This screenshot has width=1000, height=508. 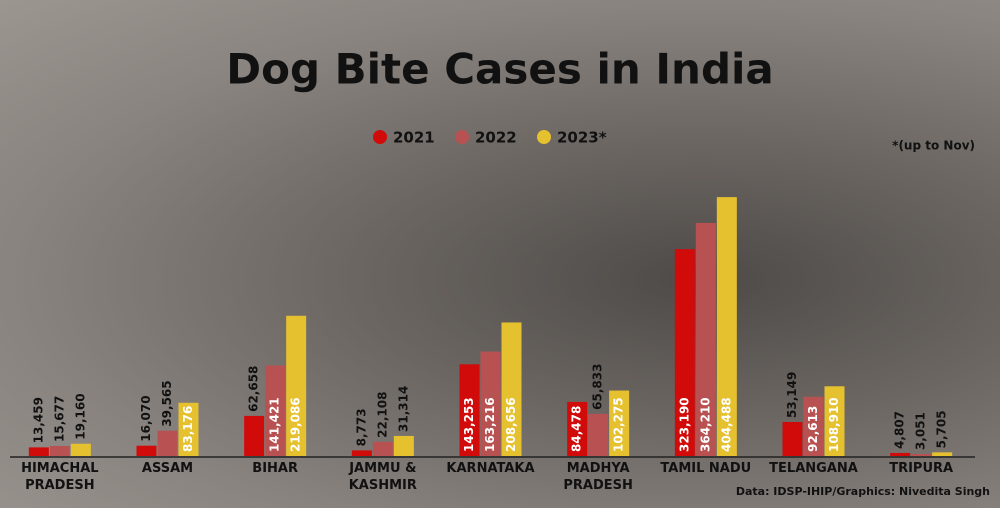 I want to click on value-label: 108,910, so click(x=834, y=424).